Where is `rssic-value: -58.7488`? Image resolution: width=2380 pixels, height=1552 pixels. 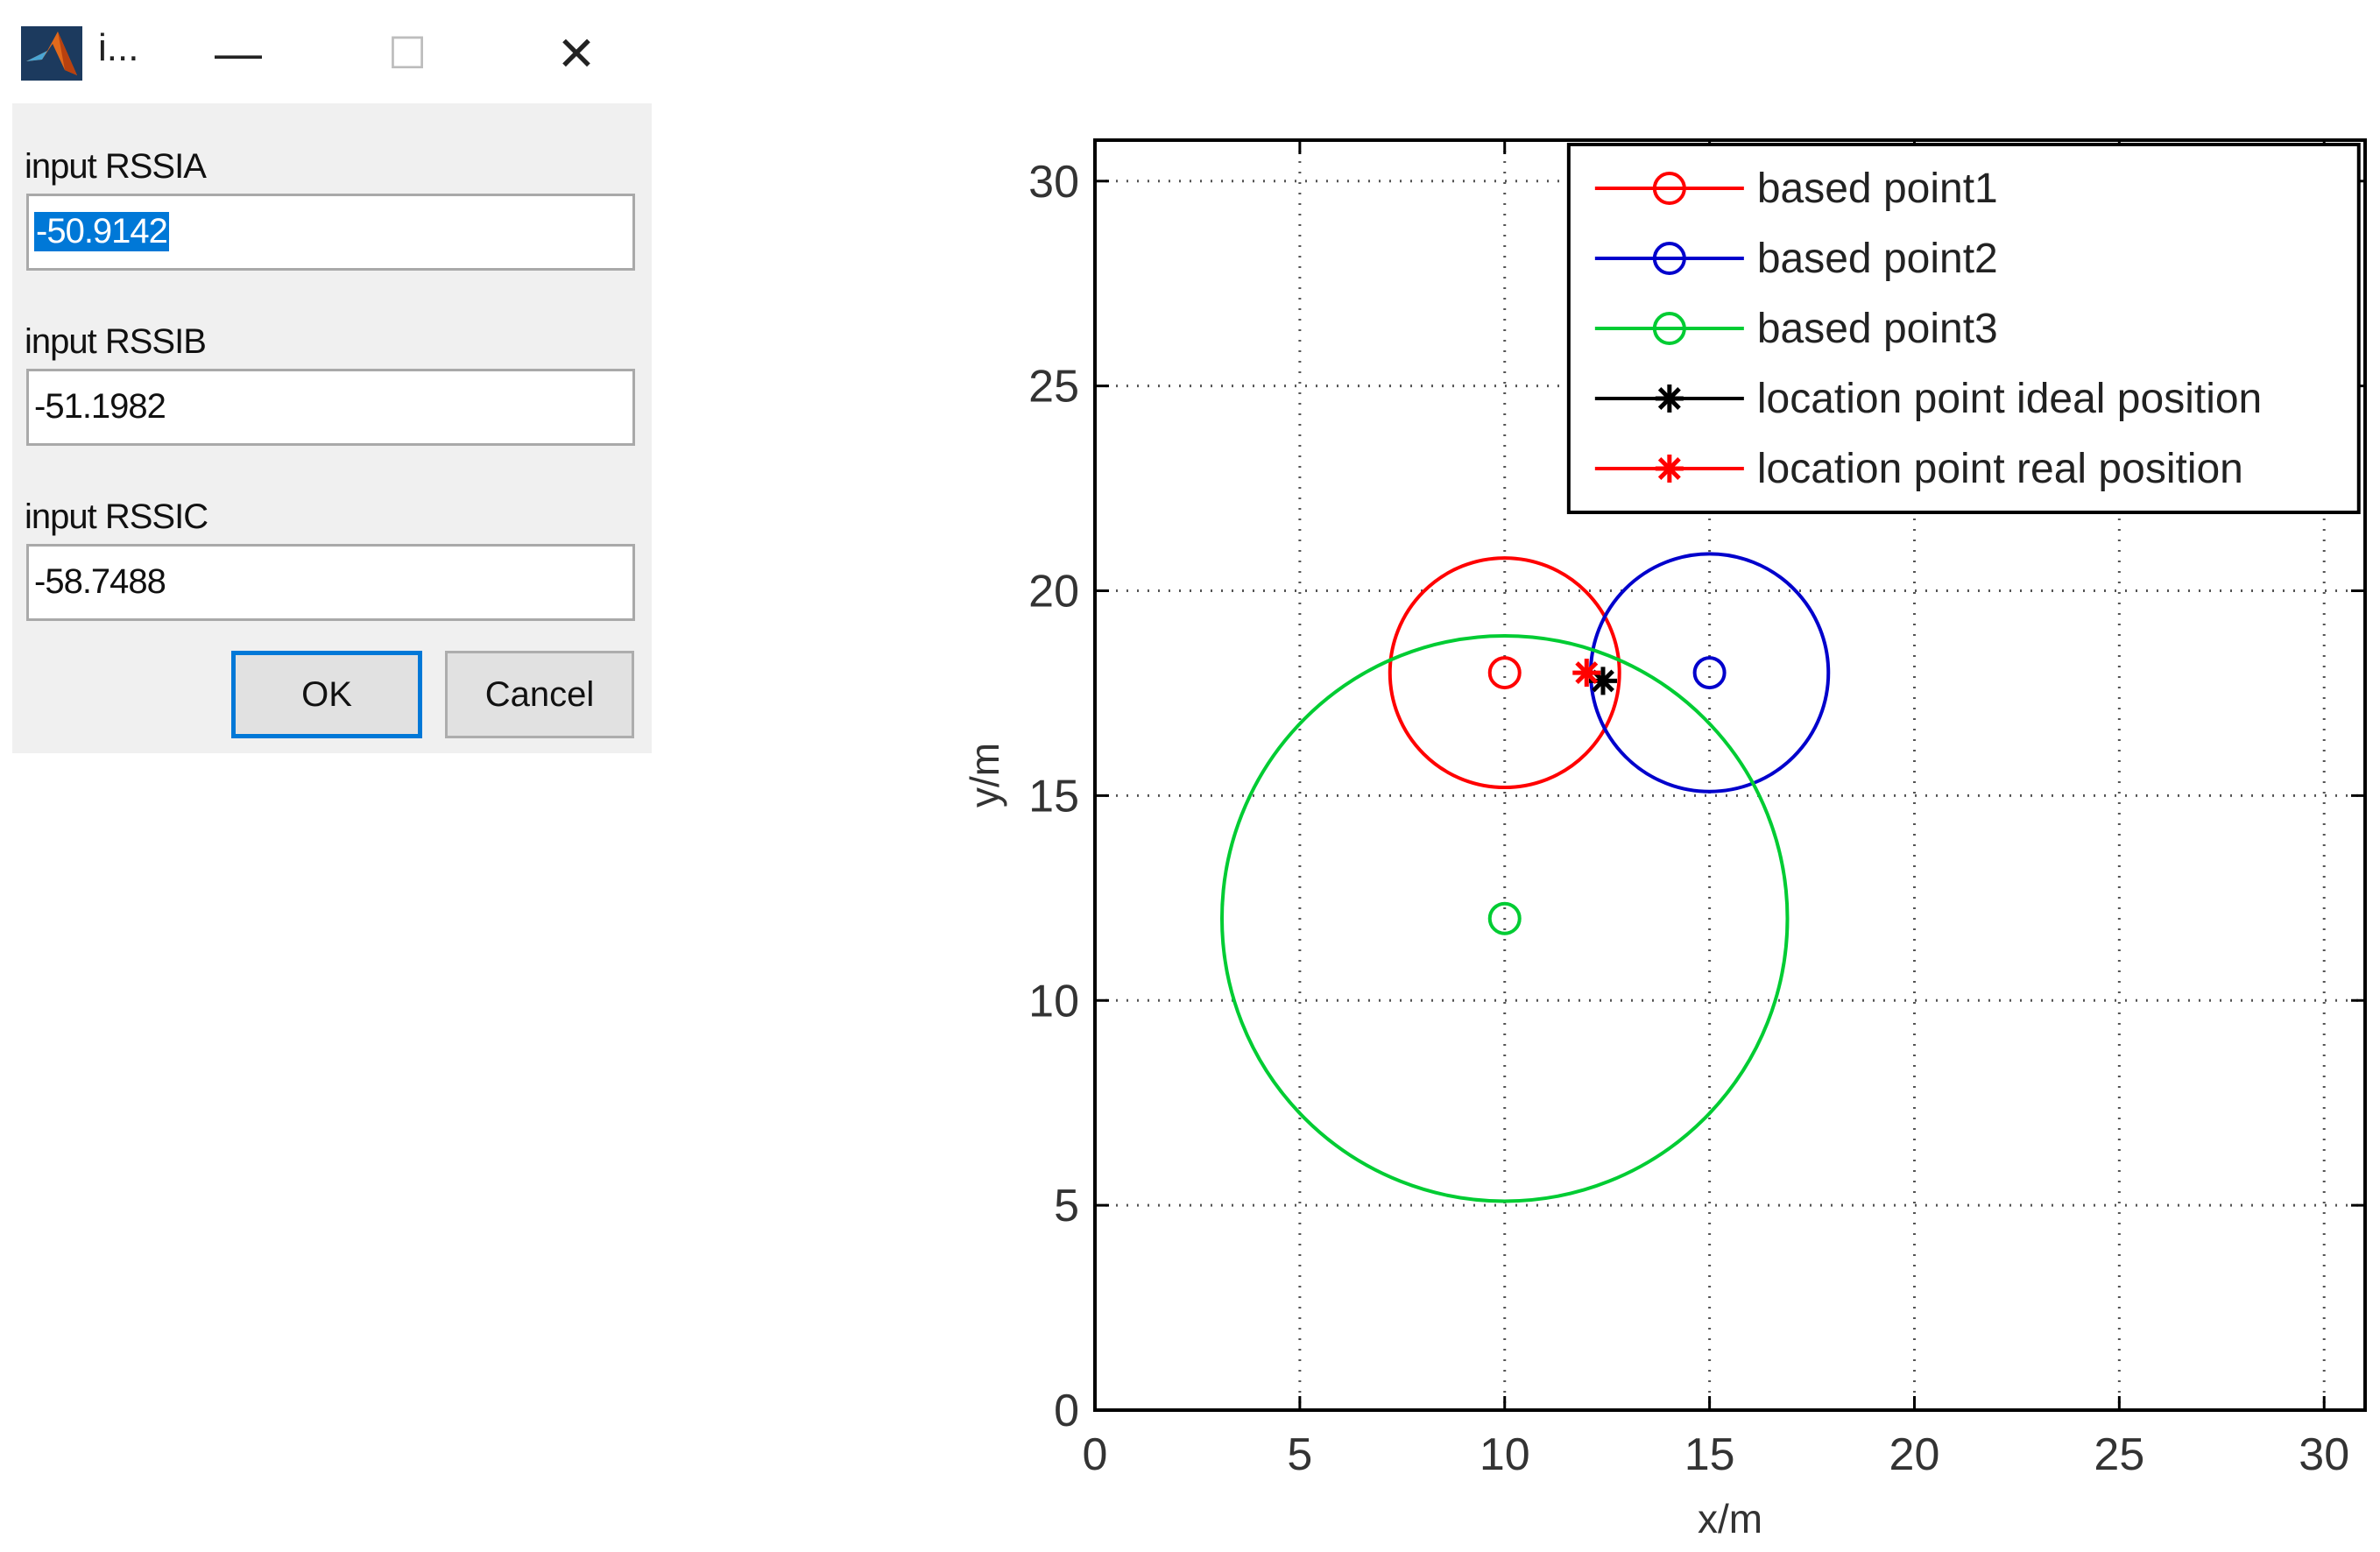 rssic-value: -58.7488 is located at coordinates (100, 581).